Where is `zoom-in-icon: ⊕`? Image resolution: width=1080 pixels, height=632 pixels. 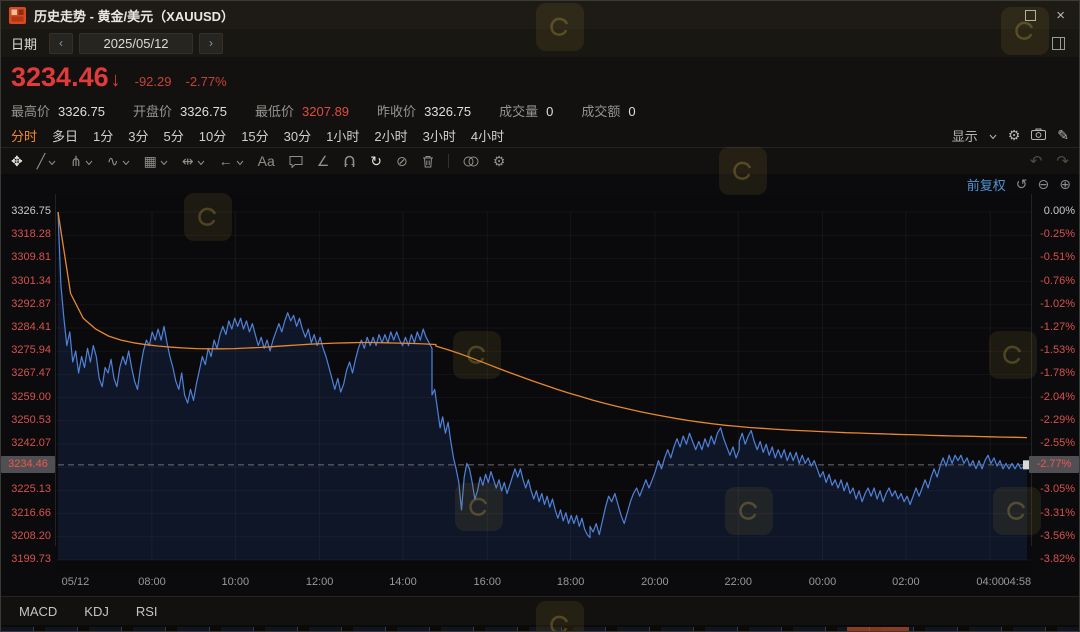 zoom-in-icon: ⊕ is located at coordinates (1065, 184).